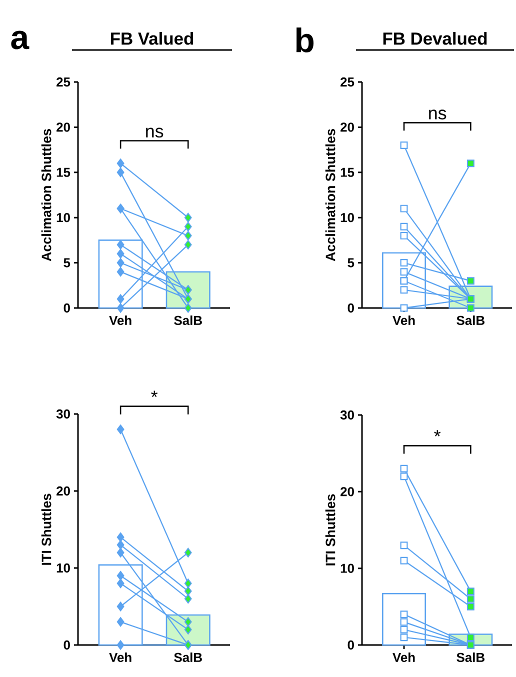 The width and height of the screenshot is (516, 677). Describe the element at coordinates (435, 38) in the screenshot. I see `chart-title: FB Devalued` at that location.